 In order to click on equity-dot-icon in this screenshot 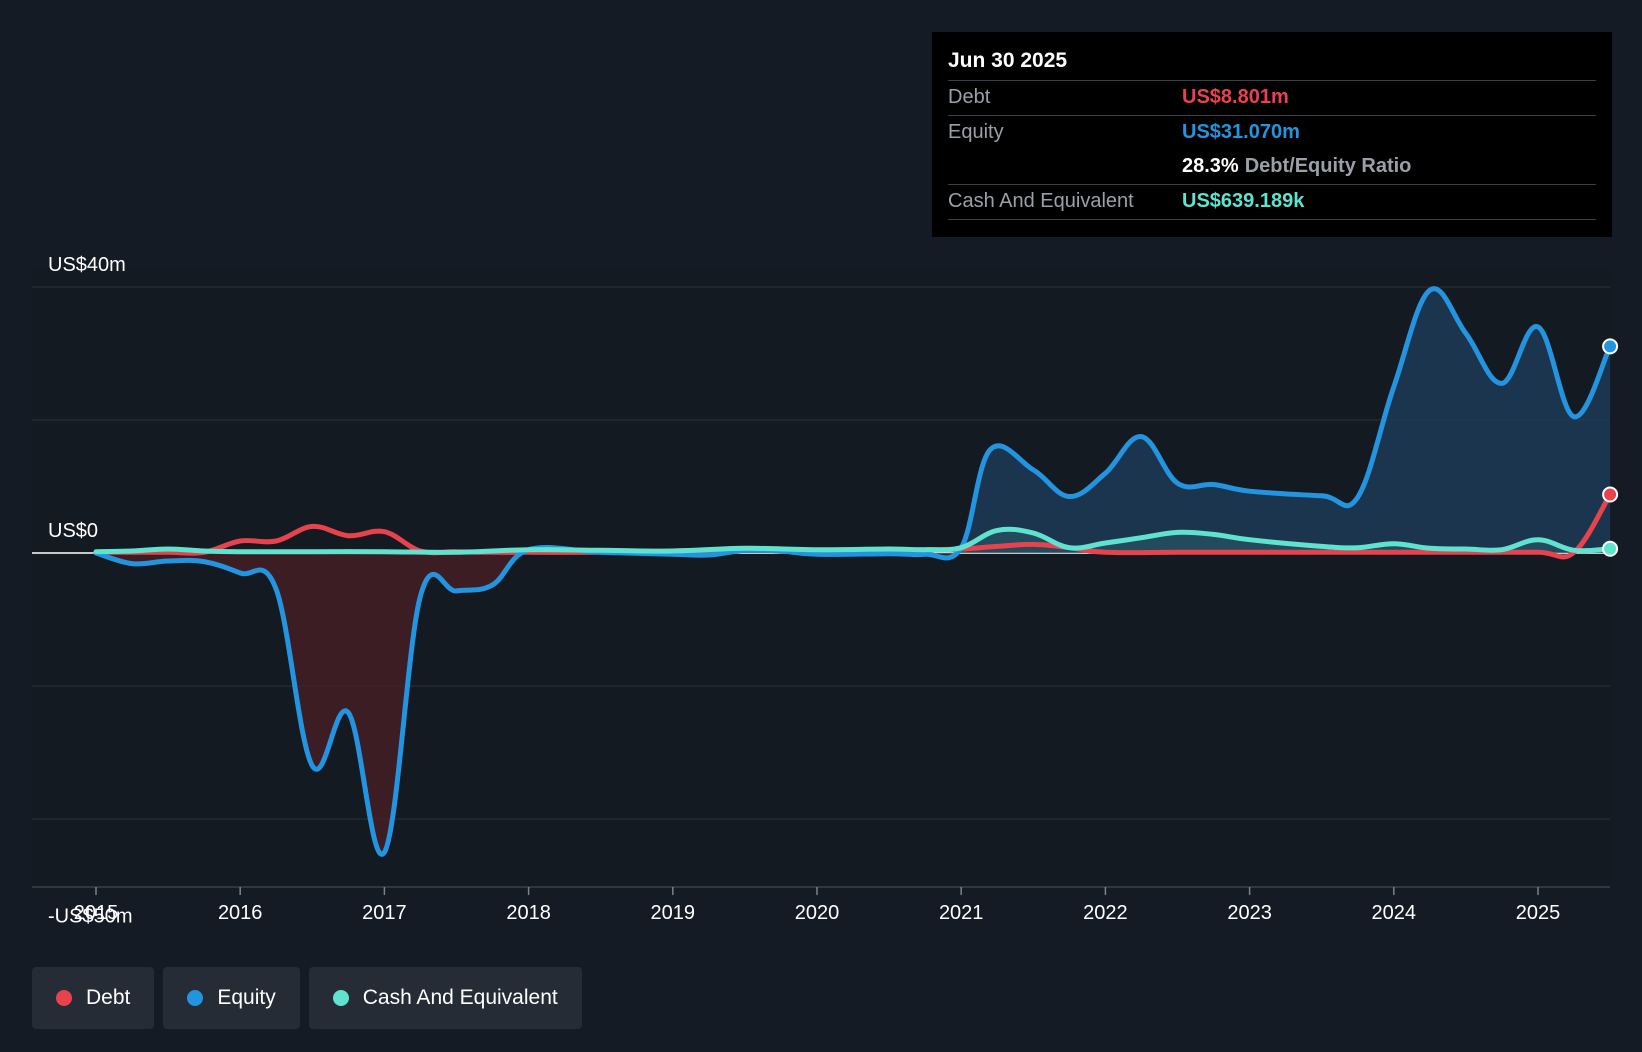, I will do `click(195, 998)`.